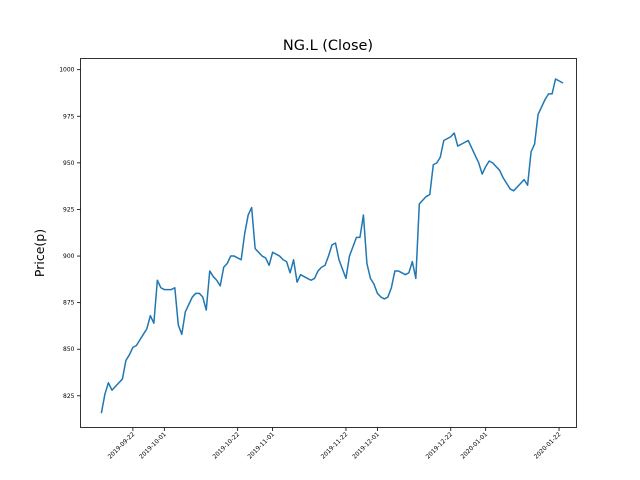  I want to click on y-tick-label: 950, so click(69, 163).